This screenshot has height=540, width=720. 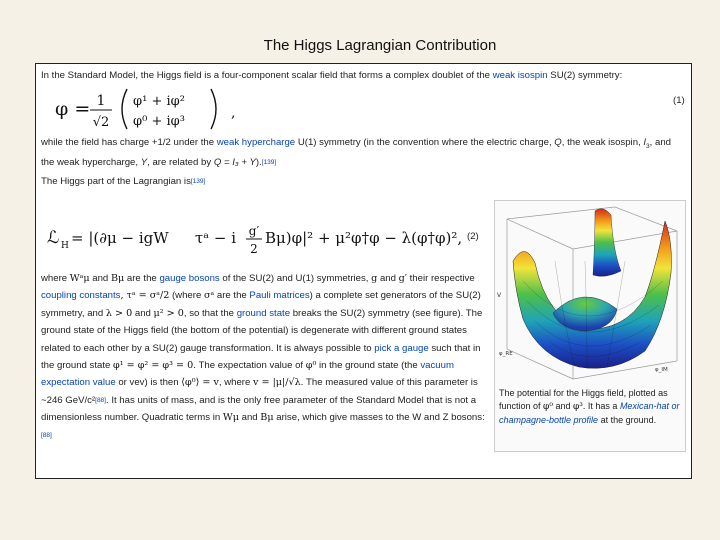 I want to click on axis-label-v: V, so click(x=499, y=295).